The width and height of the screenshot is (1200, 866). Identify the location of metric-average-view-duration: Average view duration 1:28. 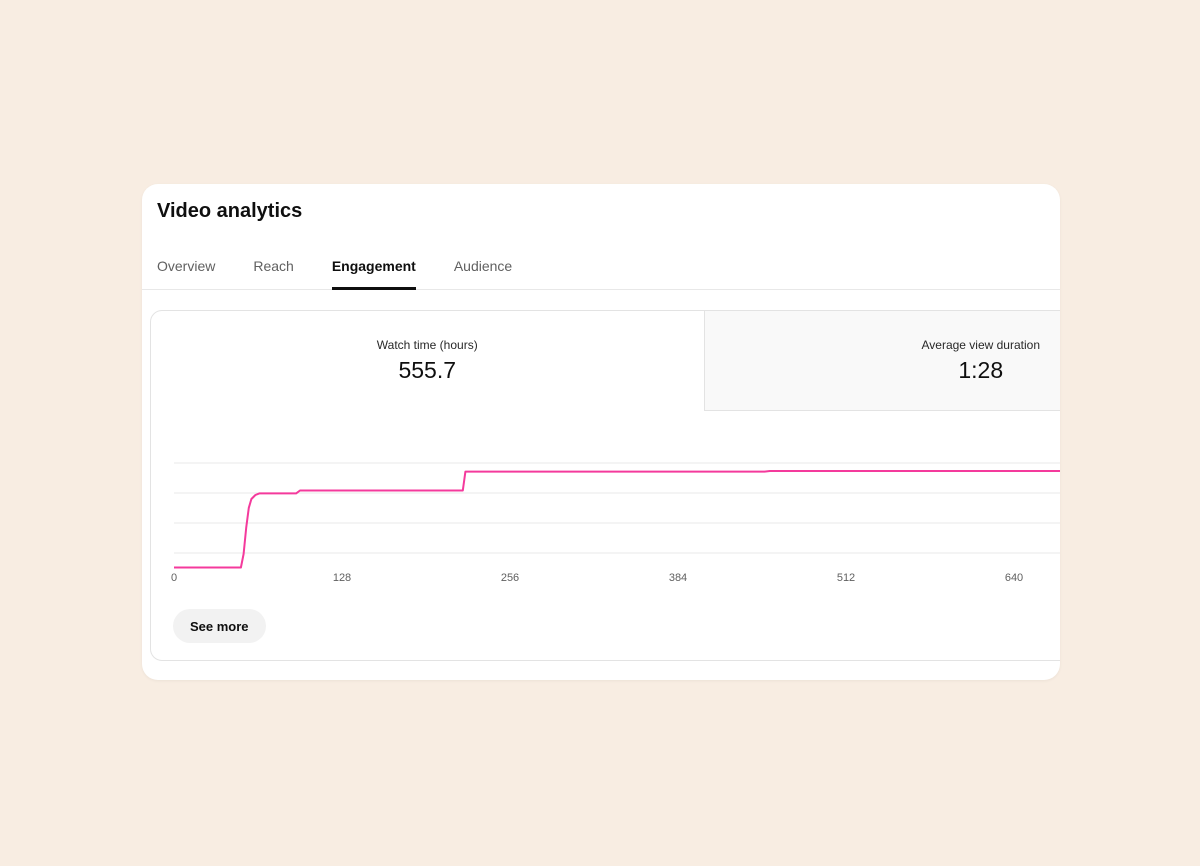
(881, 361).